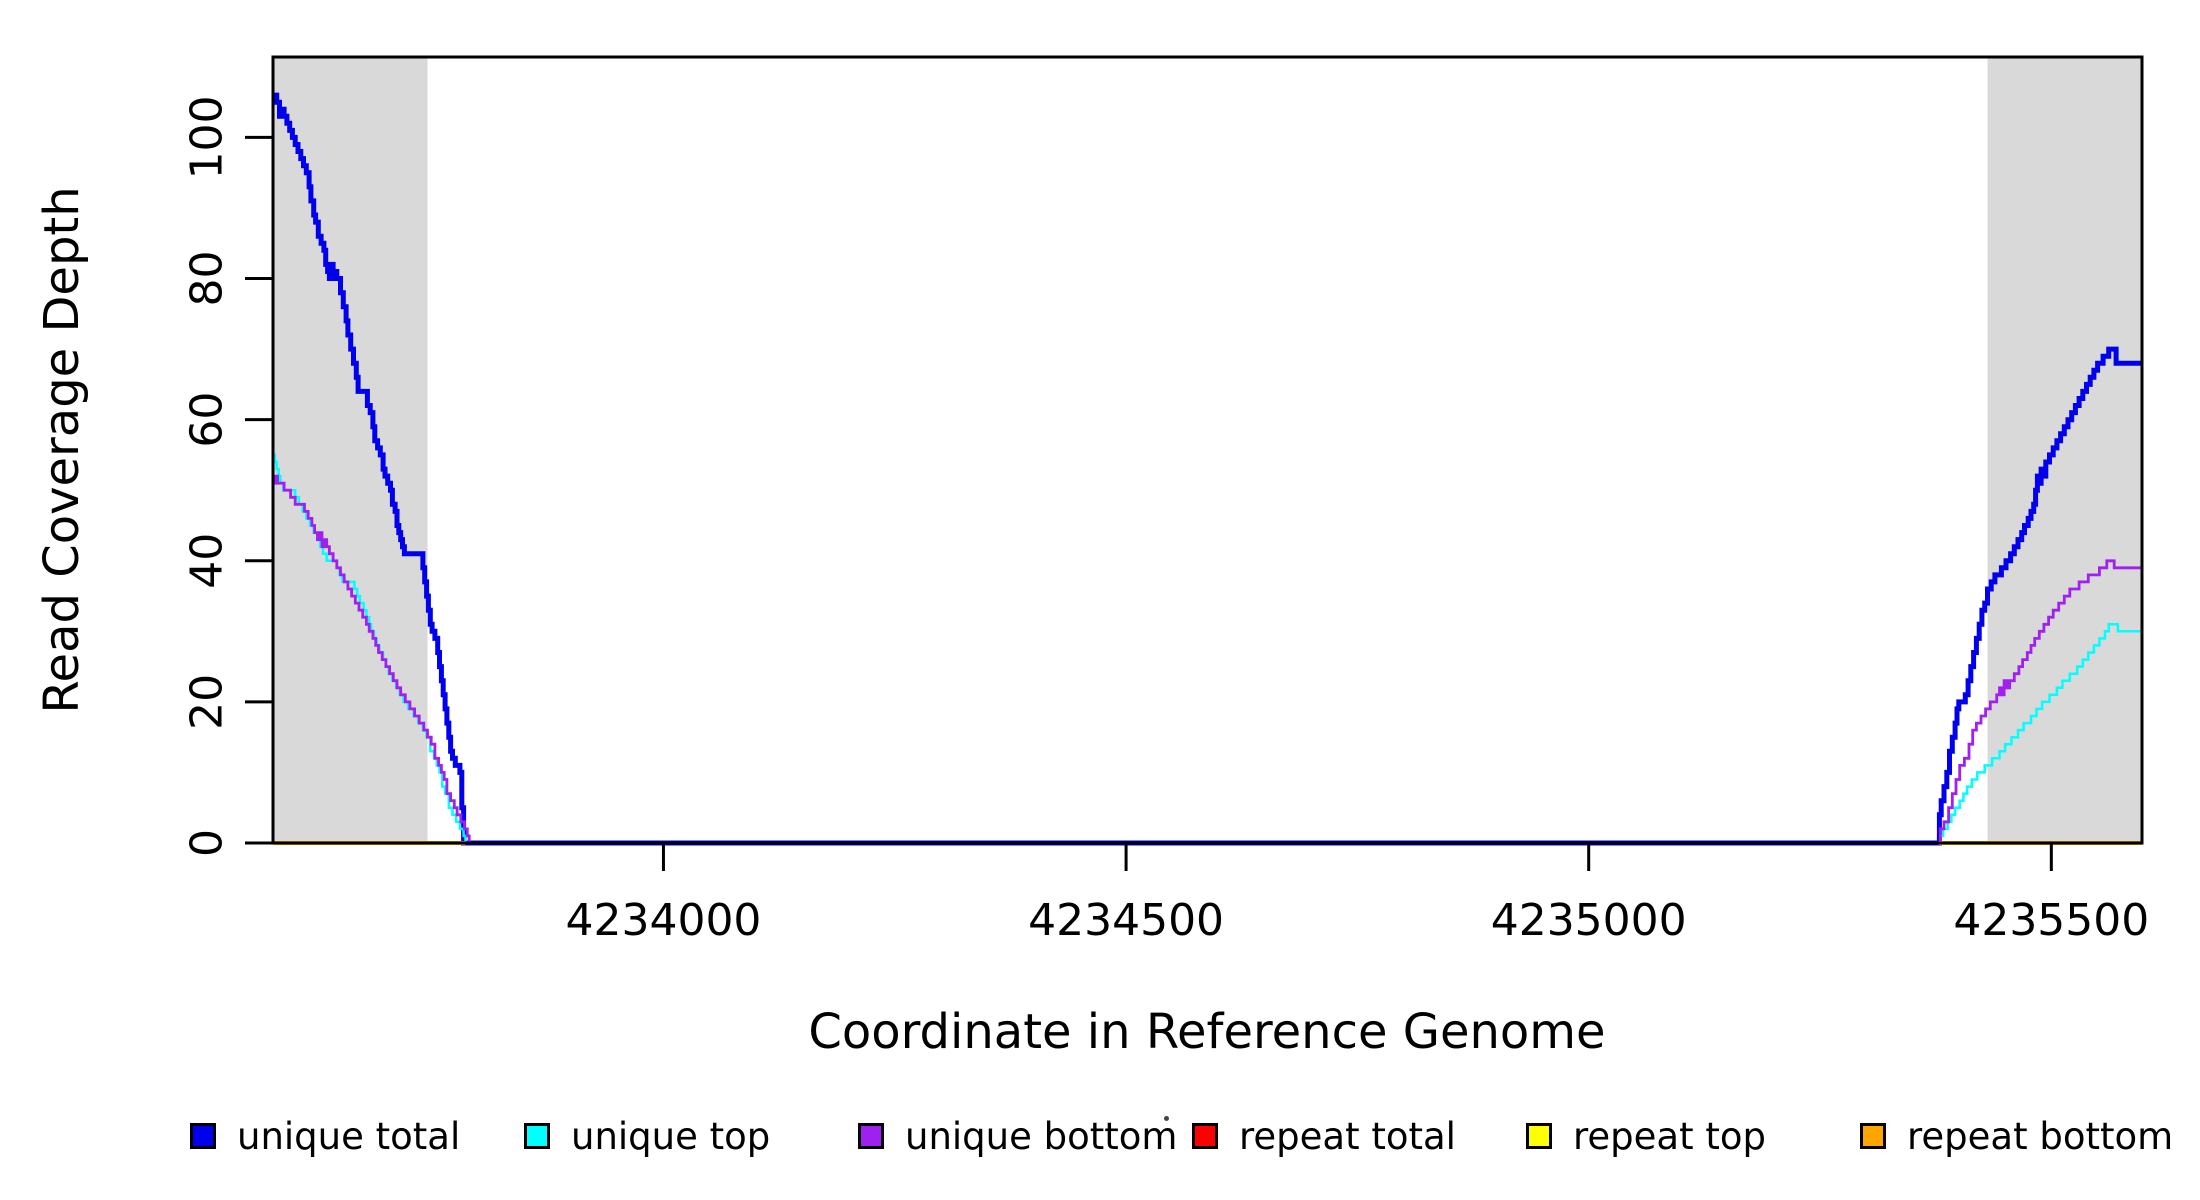 This screenshot has height=1200, width=2200. What do you see at coordinates (663, 920) in the screenshot?
I see `x-tick-label: 4234000` at bounding box center [663, 920].